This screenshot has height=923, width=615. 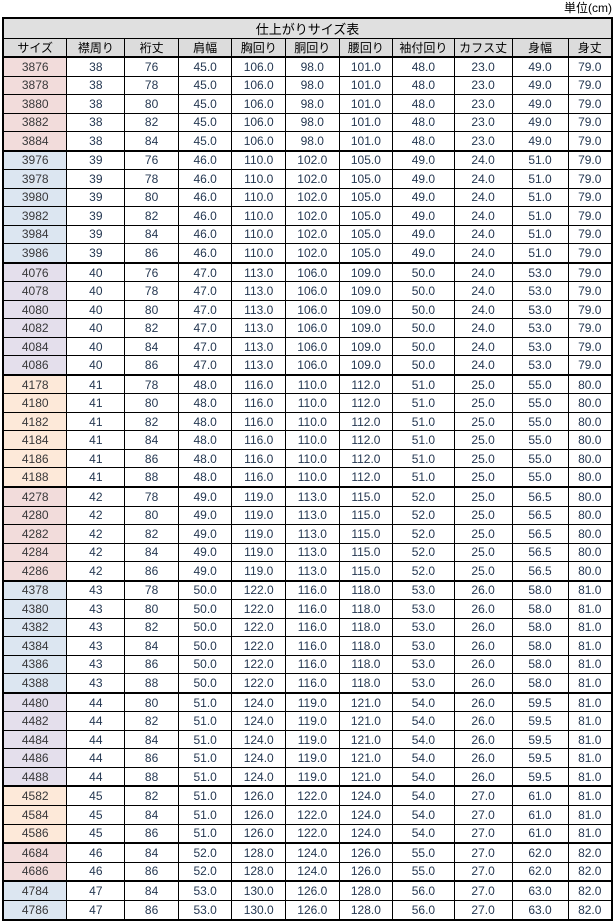 What do you see at coordinates (205, 627) in the screenshot?
I see `measurement-cell: 50.0` at bounding box center [205, 627].